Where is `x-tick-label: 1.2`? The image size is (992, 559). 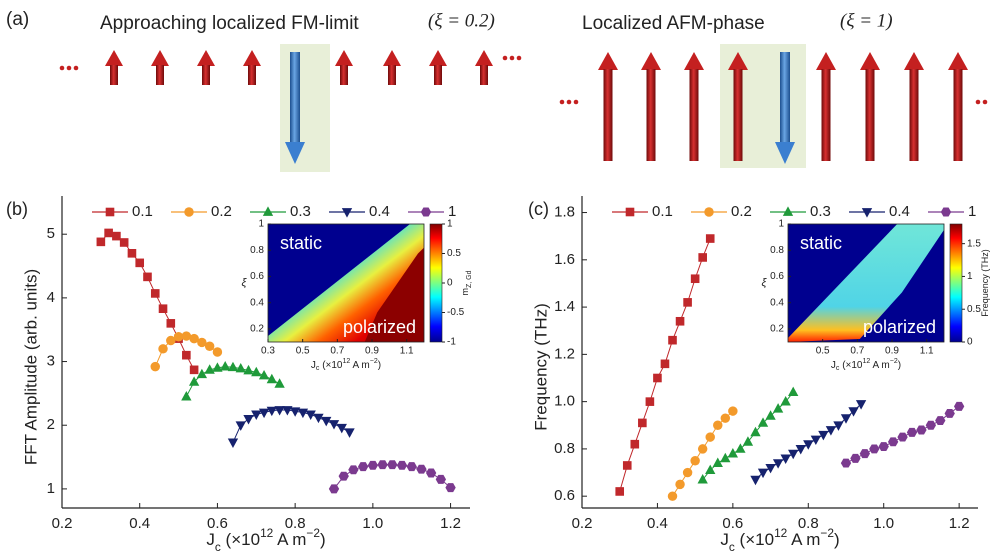
x-tick-label: 1.2 is located at coordinates (959, 523).